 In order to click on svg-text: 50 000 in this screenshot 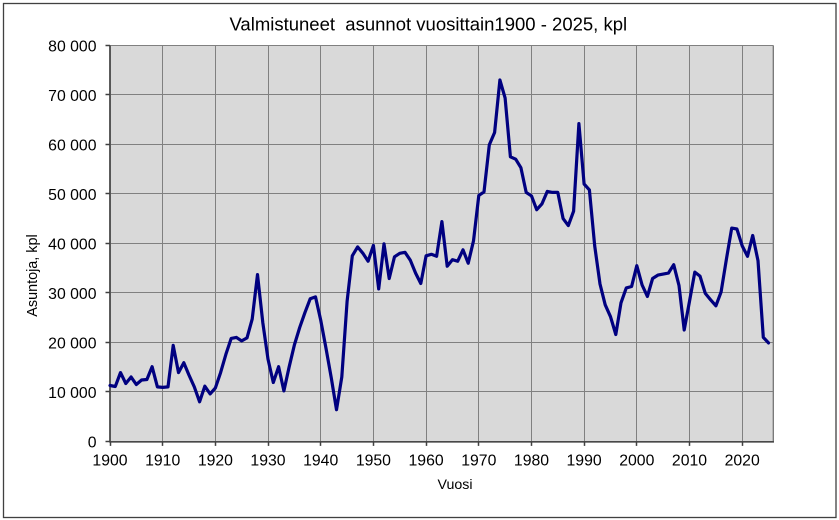, I will do `click(72, 195)`.